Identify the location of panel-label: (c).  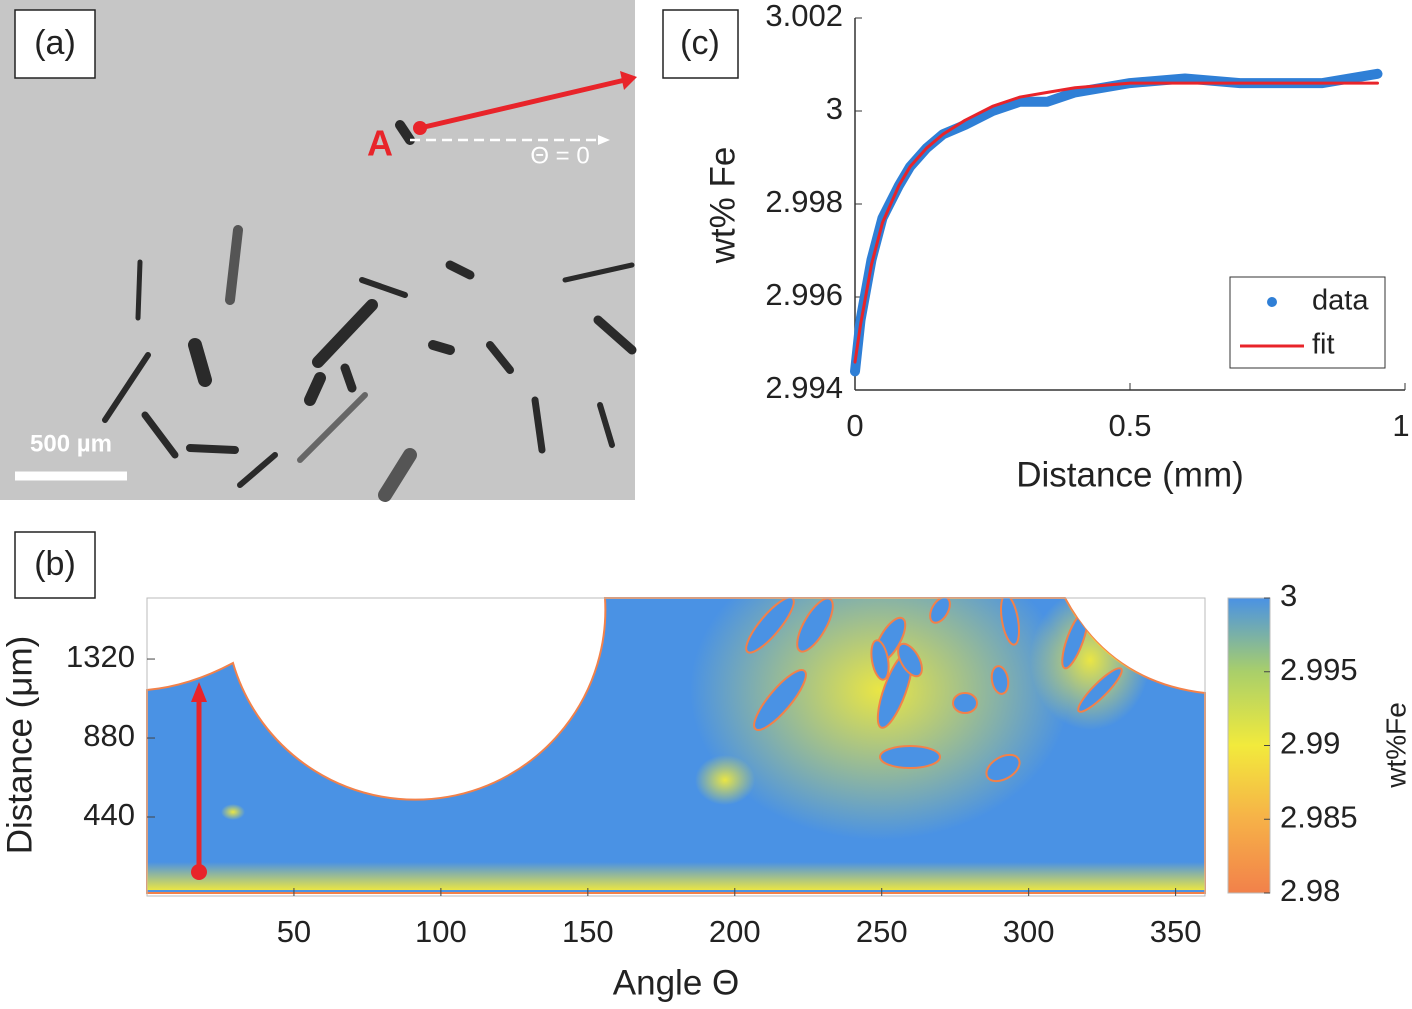
(700, 43).